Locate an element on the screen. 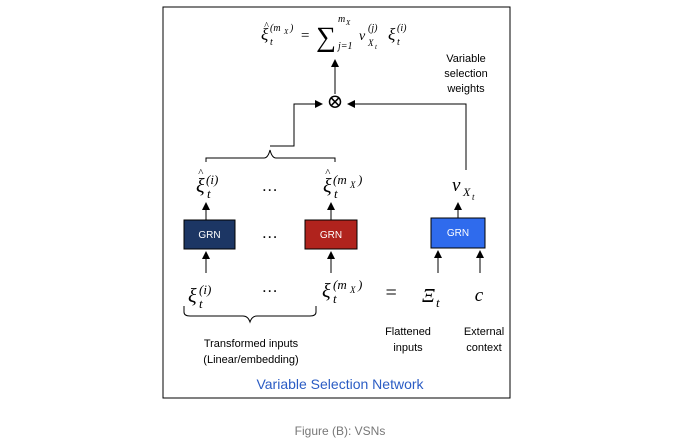 This screenshot has height=441, width=680. processed-mx-hat: ^ is located at coordinates (328, 173).